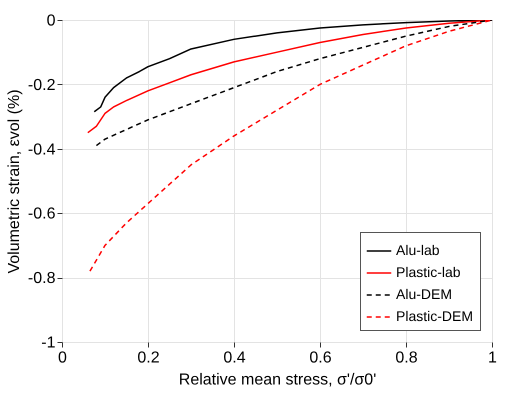 The image size is (513, 401). Describe the element at coordinates (424, 294) in the screenshot. I see `legend-label: Alu-DEM` at that location.